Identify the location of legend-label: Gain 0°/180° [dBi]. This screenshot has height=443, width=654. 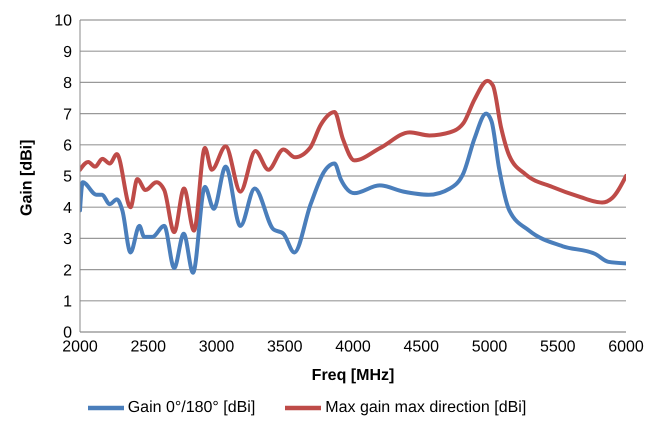
(192, 407).